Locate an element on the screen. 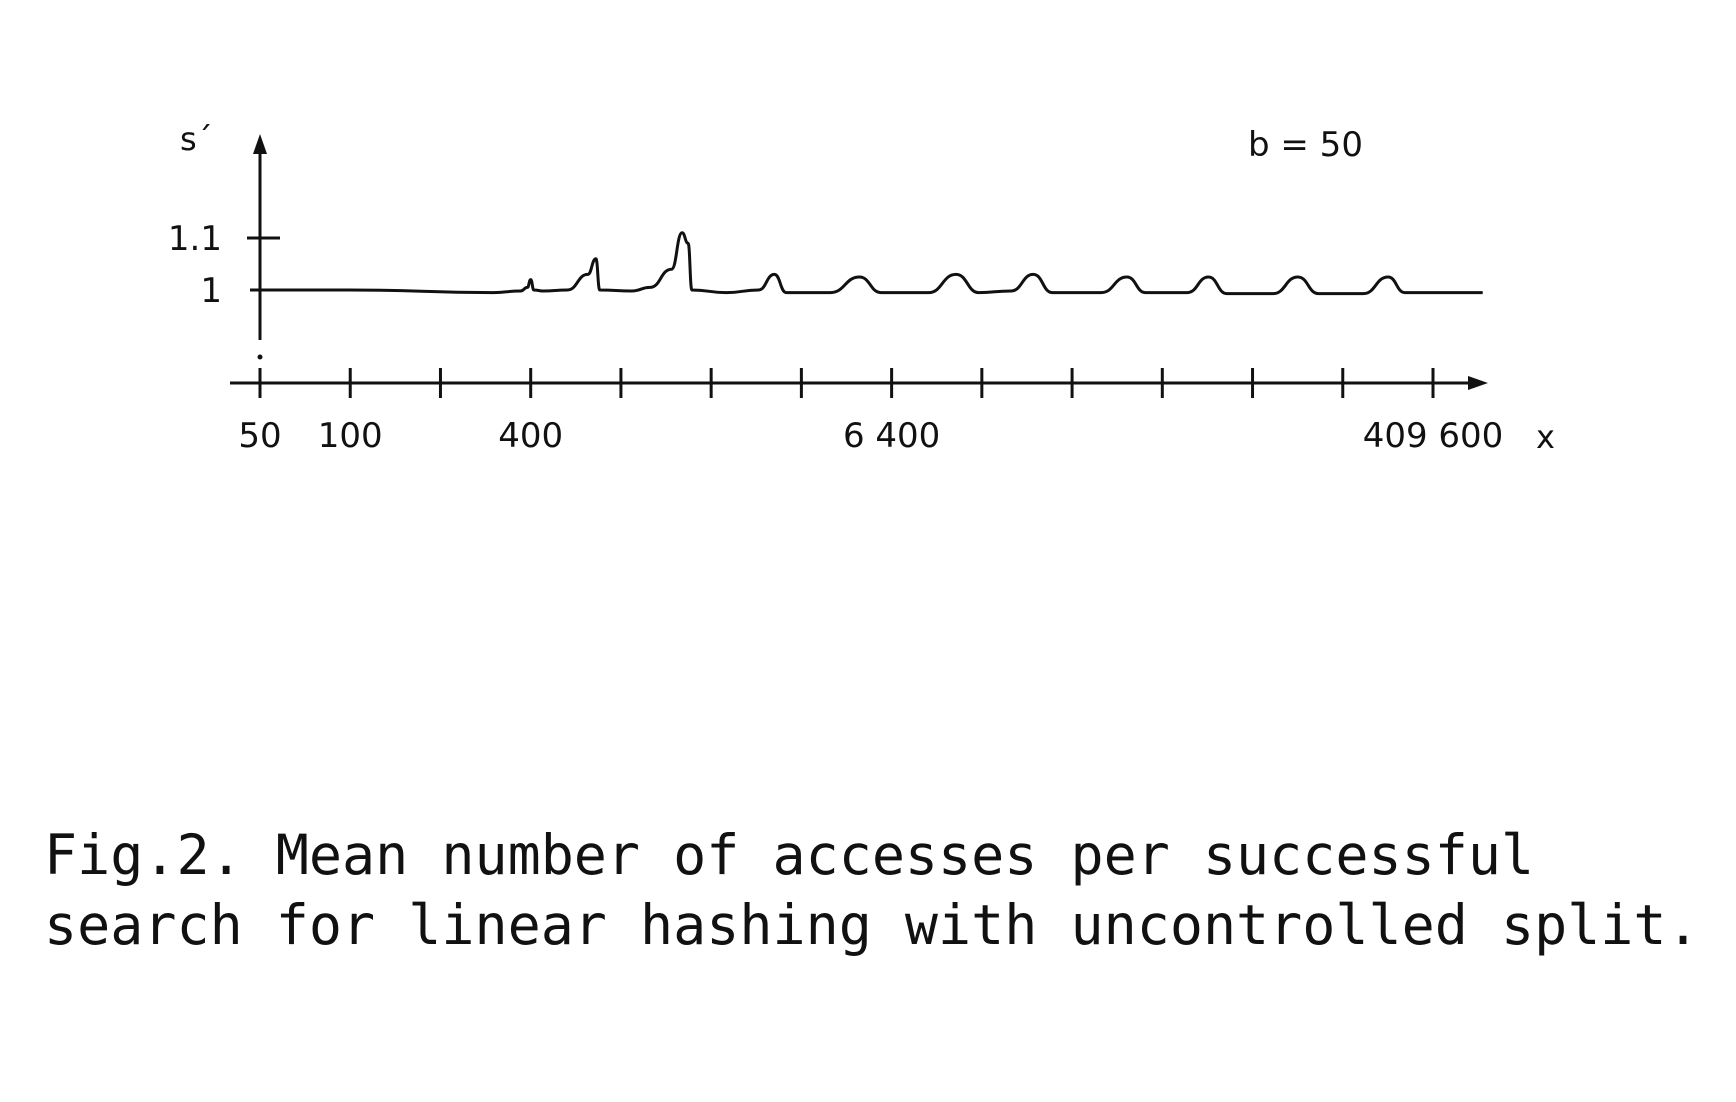 The height and width of the screenshot is (1102, 1736). y-tick-label: 1 is located at coordinates (211, 291).